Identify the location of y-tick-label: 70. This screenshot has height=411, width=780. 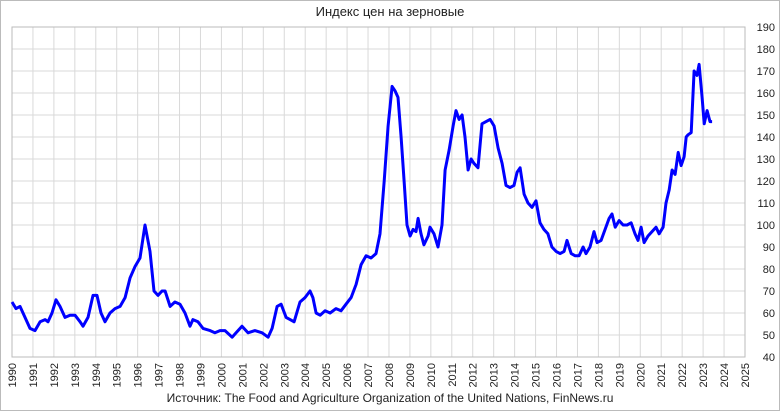
(769, 292).